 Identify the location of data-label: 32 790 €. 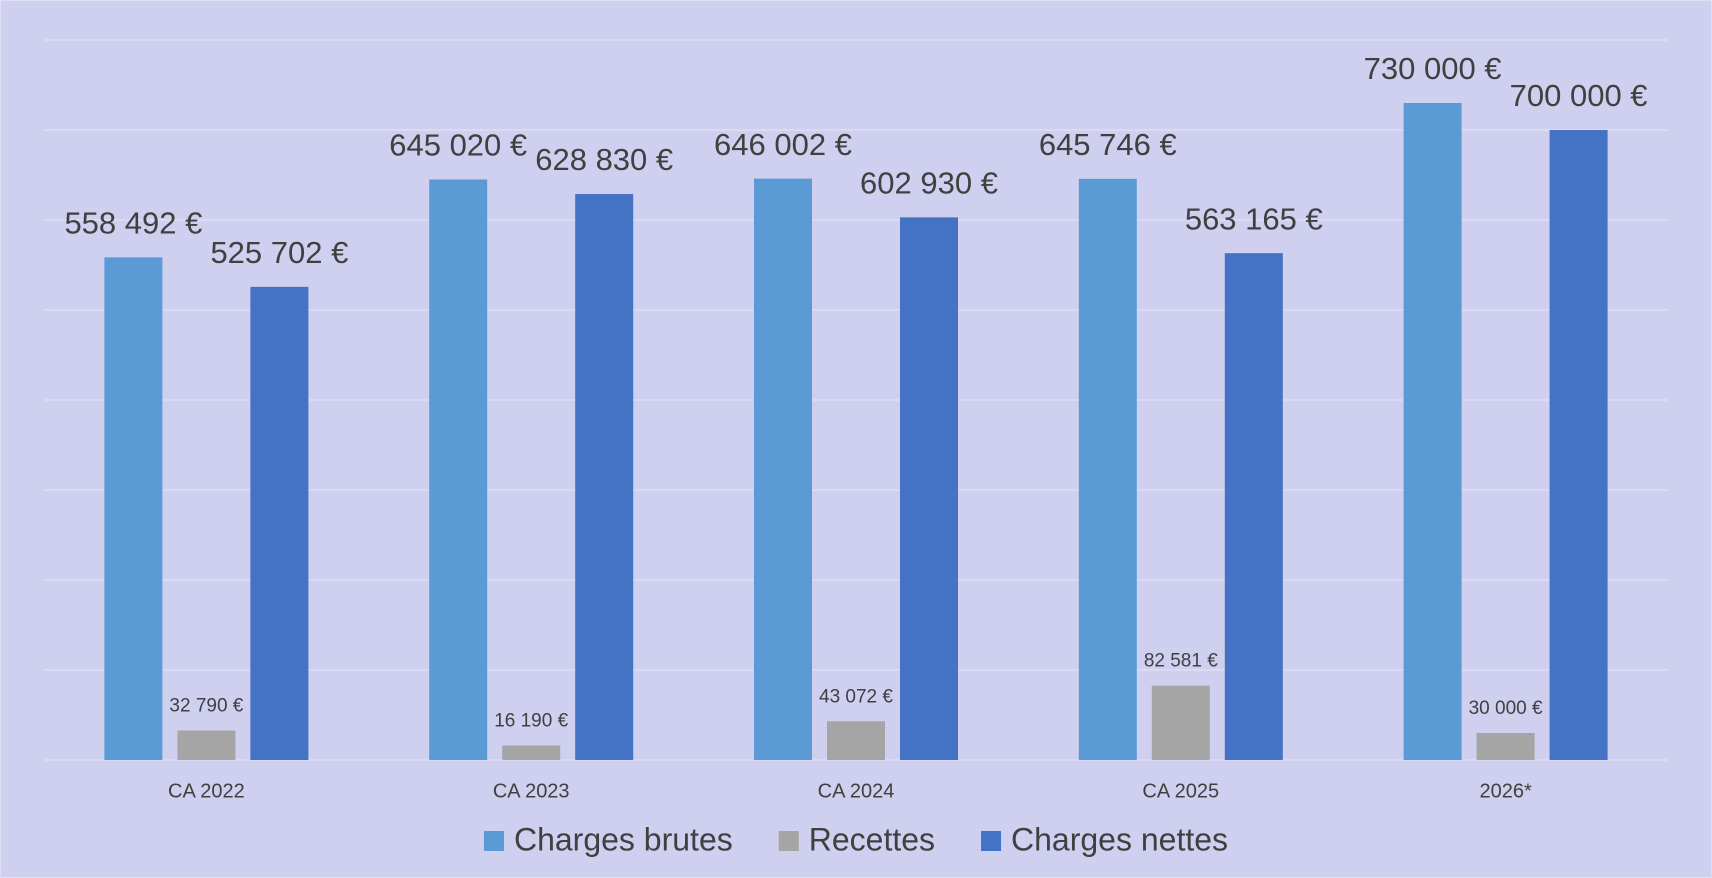
(206, 706).